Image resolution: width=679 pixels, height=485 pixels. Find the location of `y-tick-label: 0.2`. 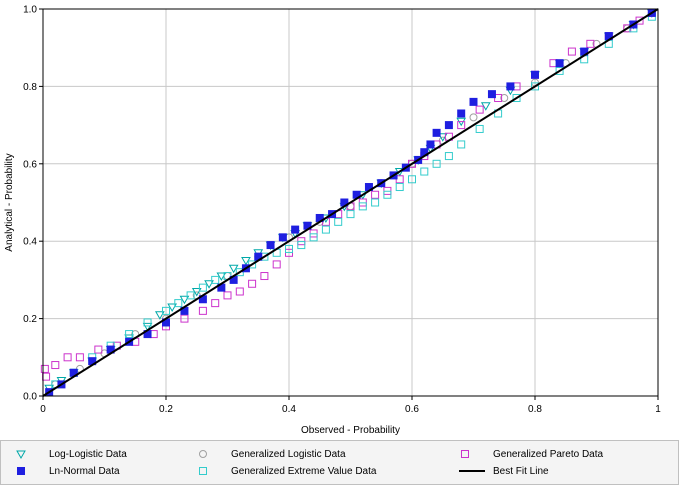

y-tick-label: 0.2 is located at coordinates (30, 319).